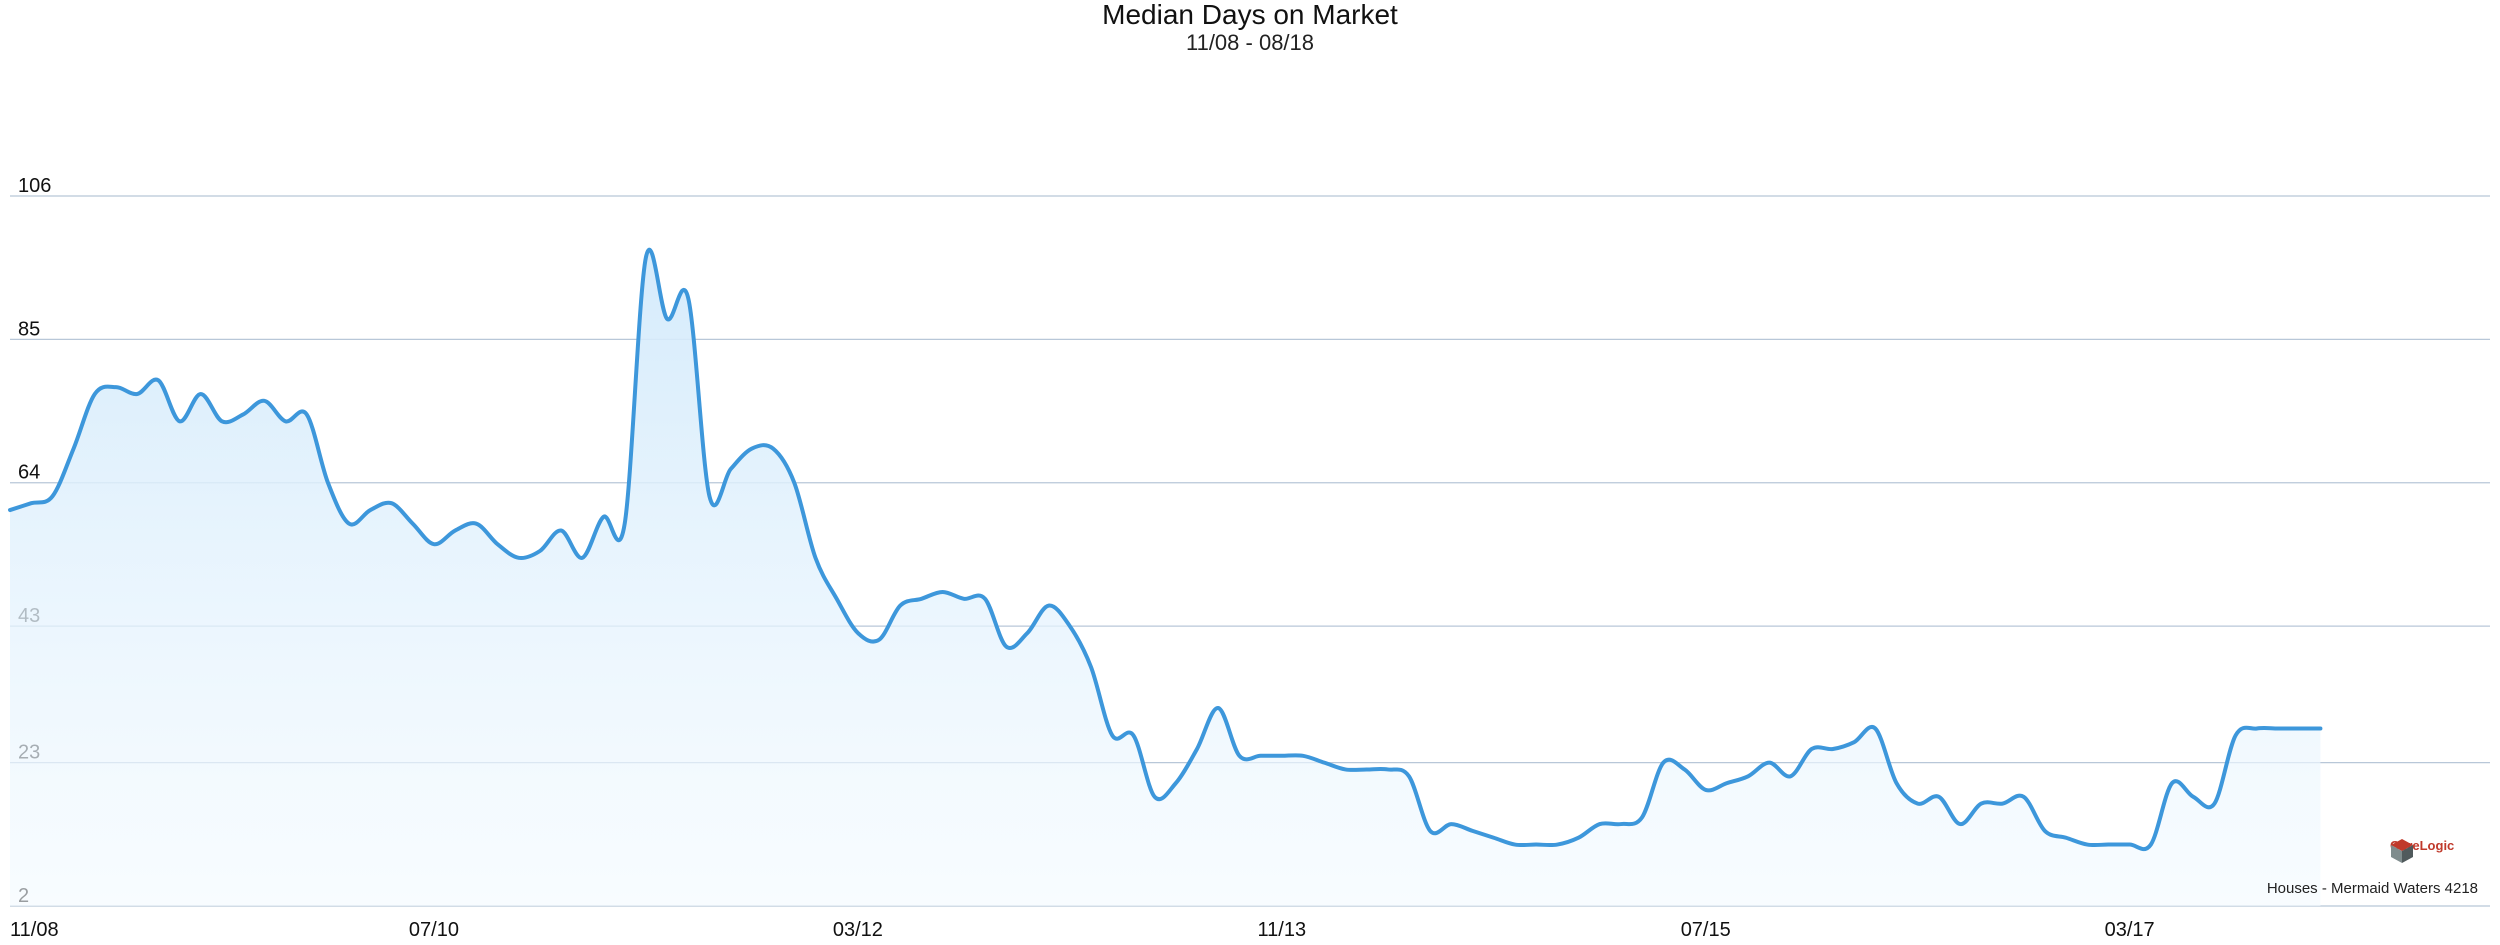 Image resolution: width=2500 pixels, height=945 pixels. Describe the element at coordinates (1082, 930) in the screenshot. I see `x-axis: 11/08 07/10 03/12 11/13 07/15 03/17` at that location.